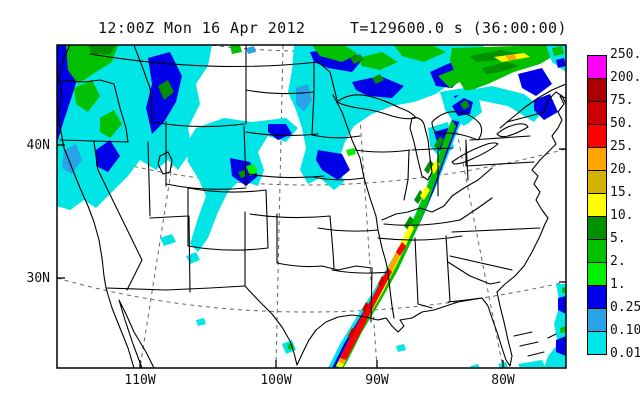 This screenshot has width=640, height=400. Describe the element at coordinates (202, 28) in the screenshot. I see `title-datetime: 12:00Z Mon 16 Apr 2012` at that location.